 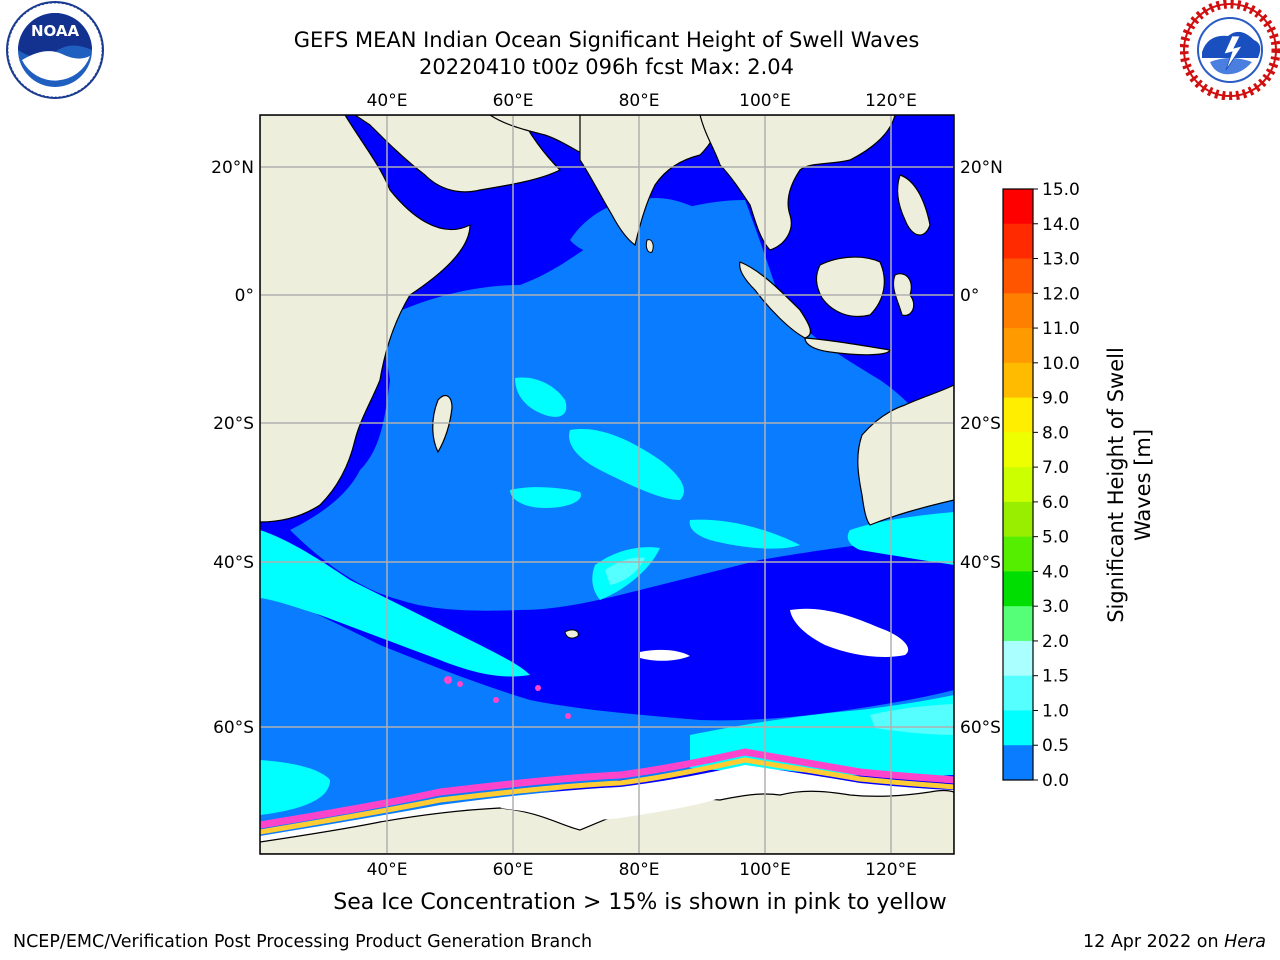 I want to click on sea-ice-high-concentration, so click(x=607, y=796).